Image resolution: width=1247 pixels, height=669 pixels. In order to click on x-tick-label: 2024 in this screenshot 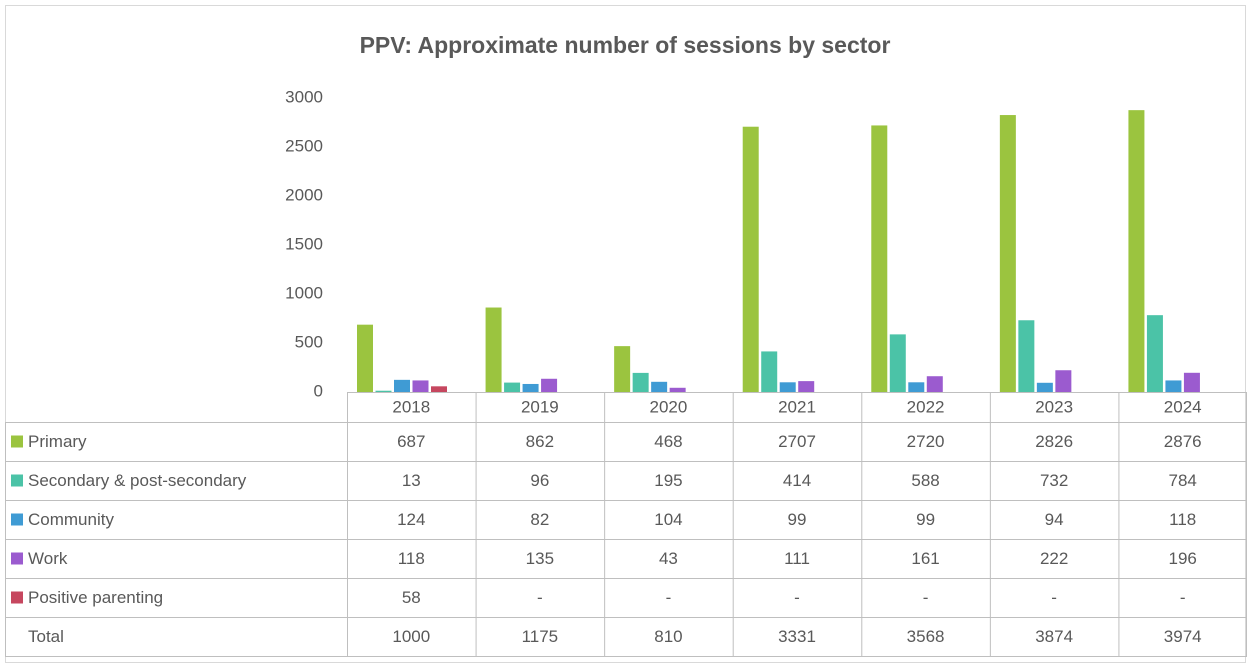, I will do `click(1183, 406)`.